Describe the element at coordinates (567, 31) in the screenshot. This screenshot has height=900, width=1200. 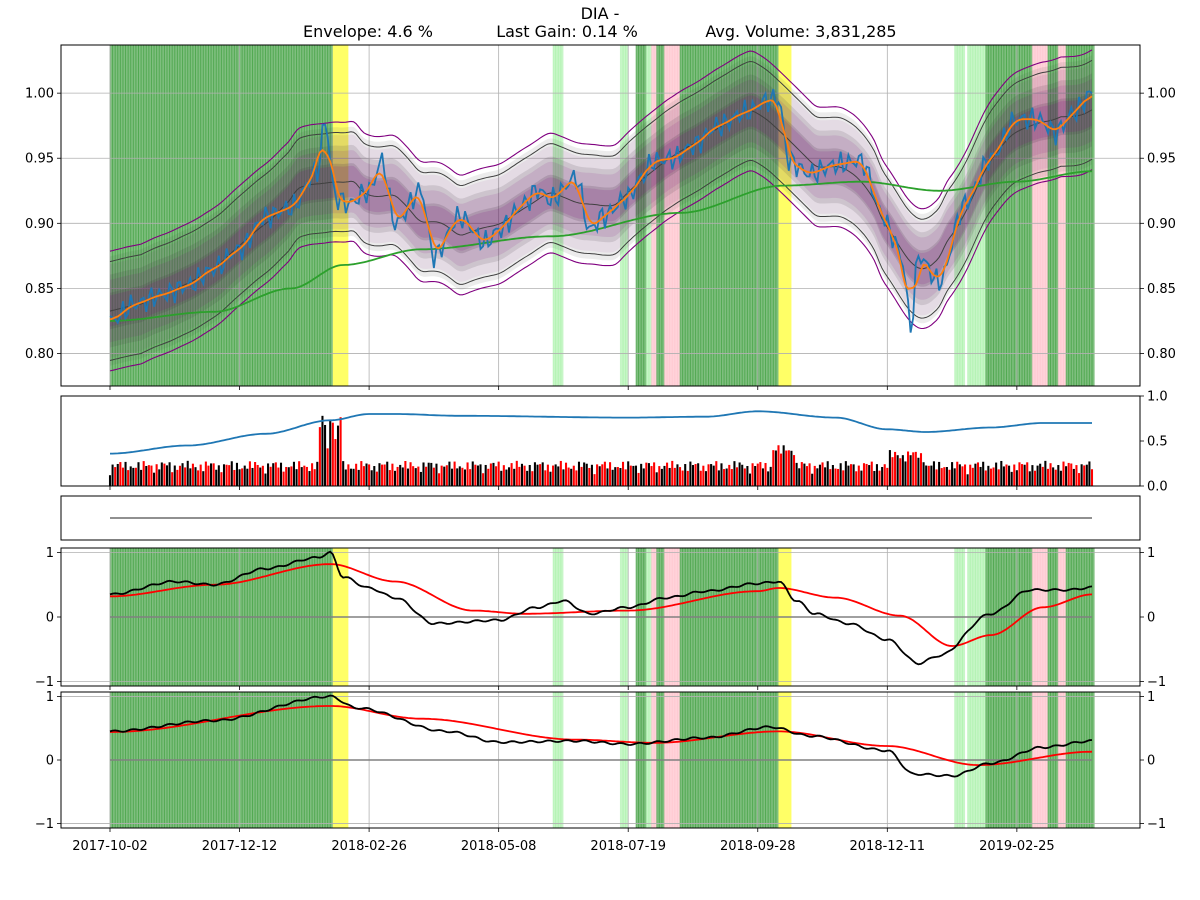
I see `last-gain-text: Last Gain: 0.14 %` at that location.